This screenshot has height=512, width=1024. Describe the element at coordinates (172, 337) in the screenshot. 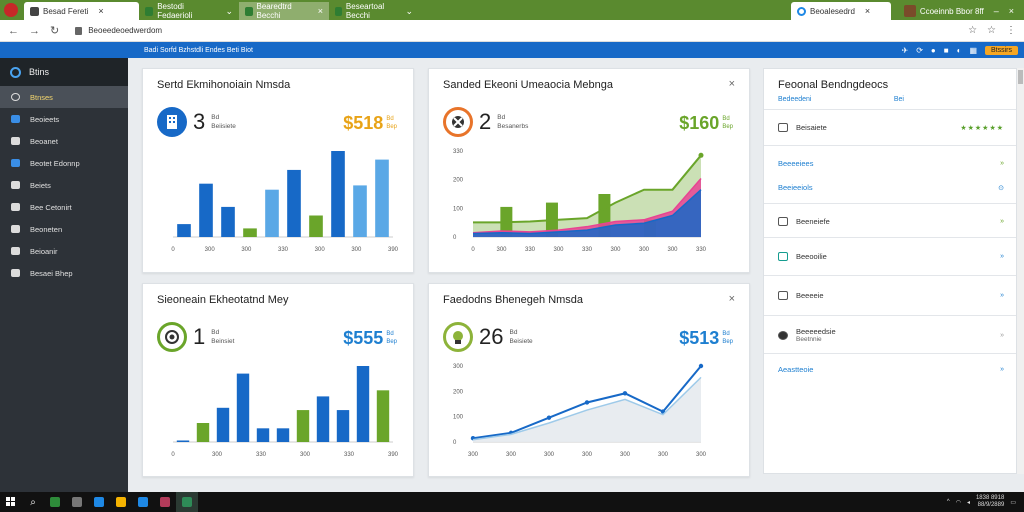

I see `settings-icon` at that location.